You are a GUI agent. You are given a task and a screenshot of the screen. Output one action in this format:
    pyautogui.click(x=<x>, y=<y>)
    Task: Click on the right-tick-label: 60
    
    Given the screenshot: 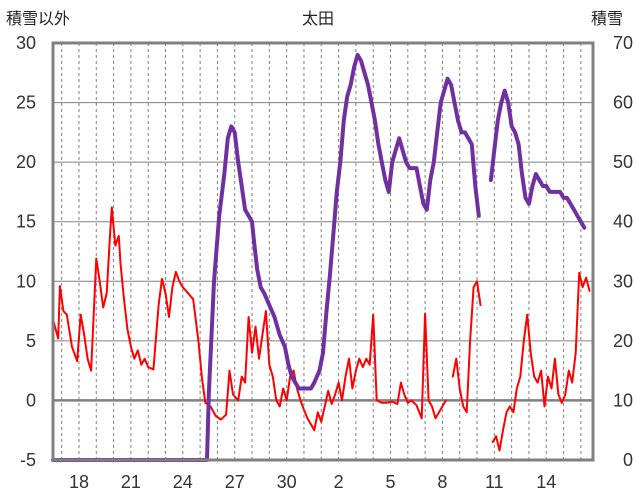 What is the action you would take?
    pyautogui.click(x=623, y=103)
    